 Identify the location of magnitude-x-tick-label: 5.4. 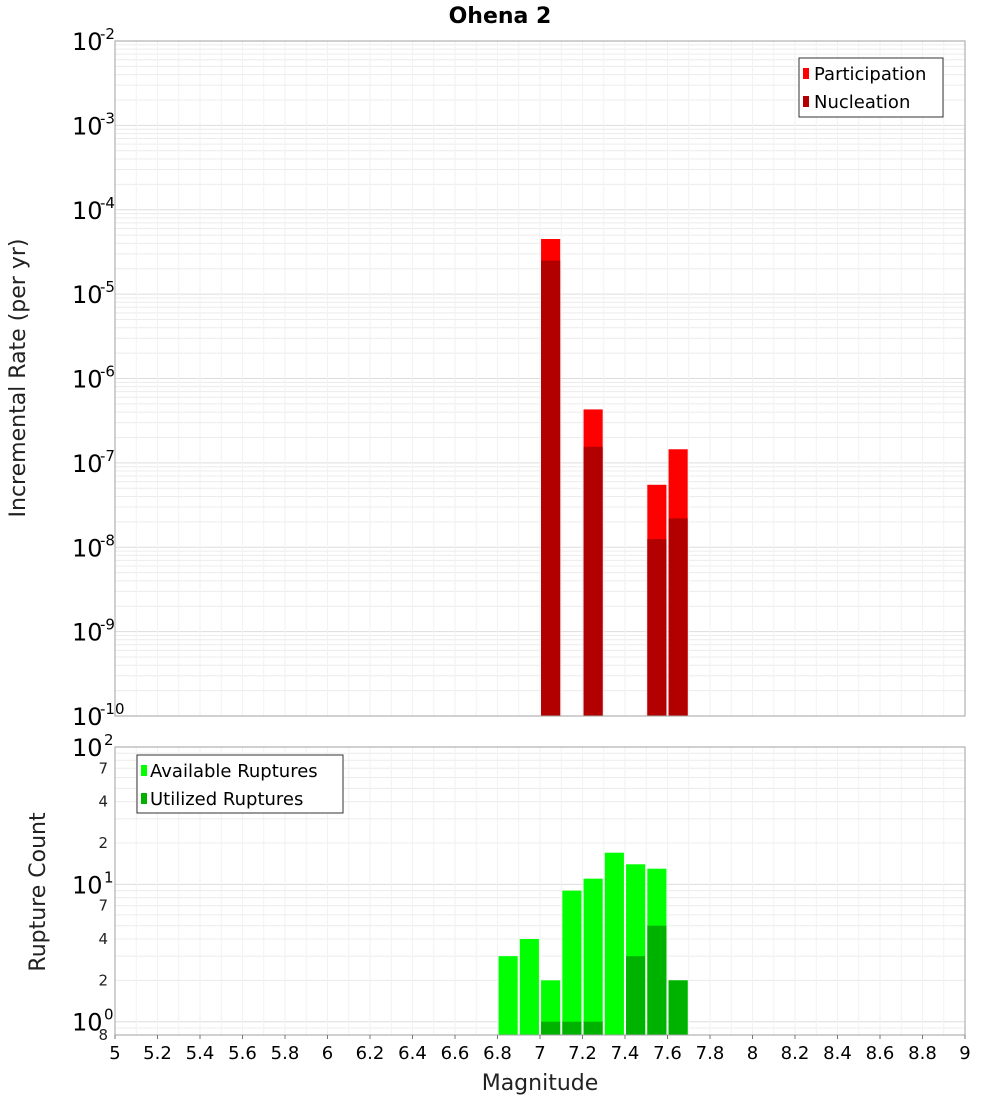
(200, 1053).